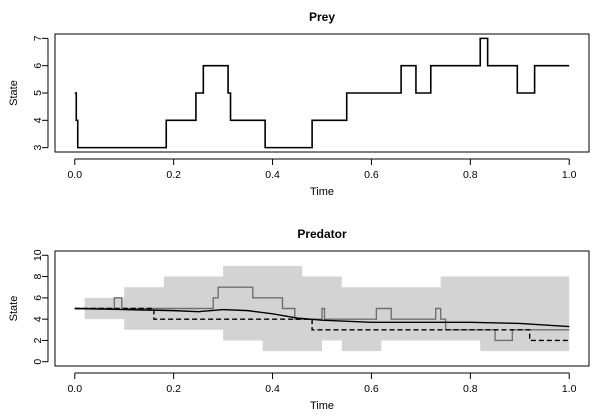  Describe the element at coordinates (322, 234) in the screenshot. I see `predator-chart-title: Predator` at that location.